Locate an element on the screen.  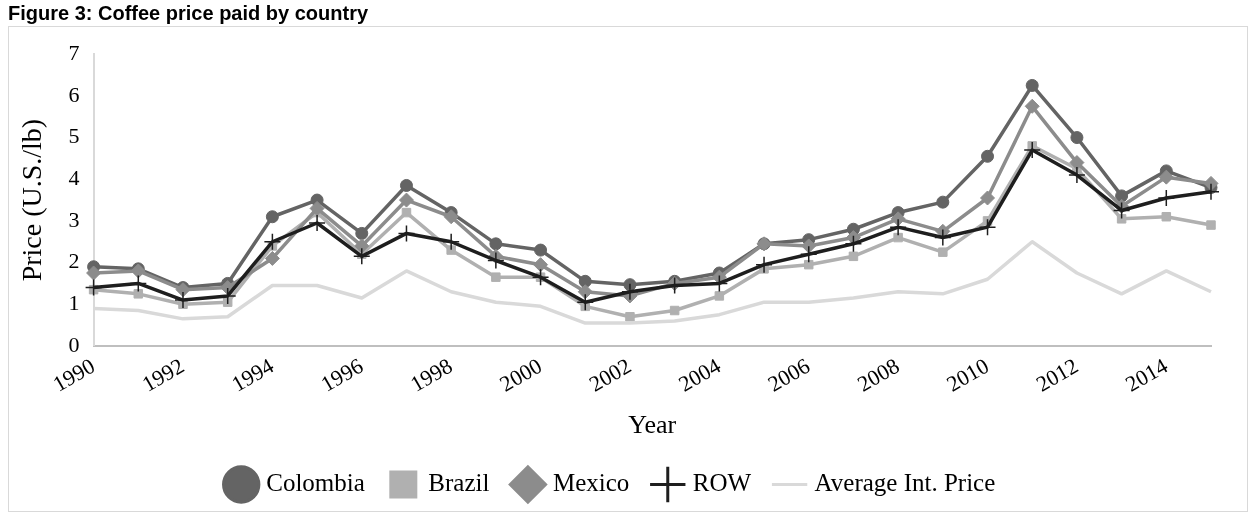
x-tick-label: 2008 is located at coordinates (878, 375).